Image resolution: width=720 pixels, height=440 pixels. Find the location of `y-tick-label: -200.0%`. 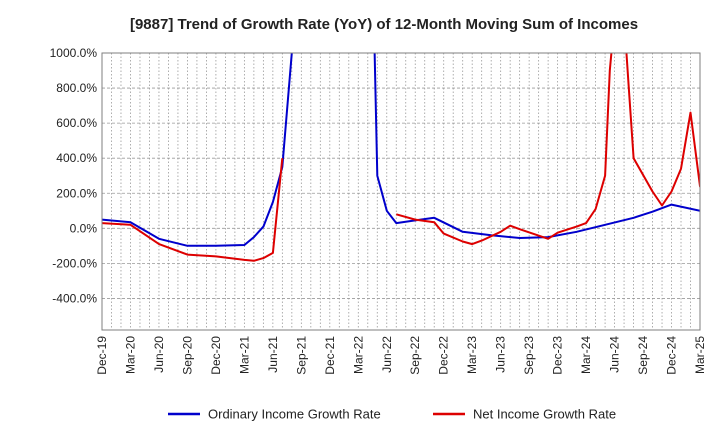

y-tick-label: -200.0% is located at coordinates (74, 263).